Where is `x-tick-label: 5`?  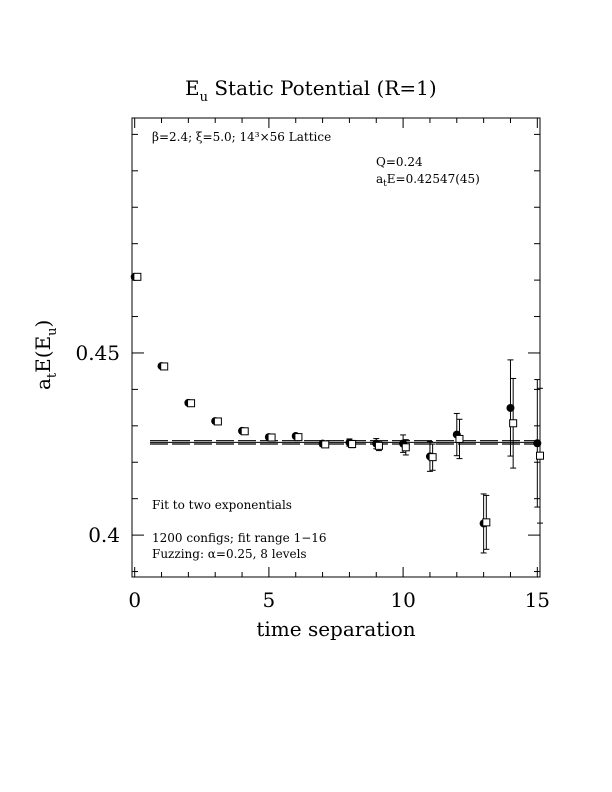 x-tick-label: 5 is located at coordinates (269, 600).